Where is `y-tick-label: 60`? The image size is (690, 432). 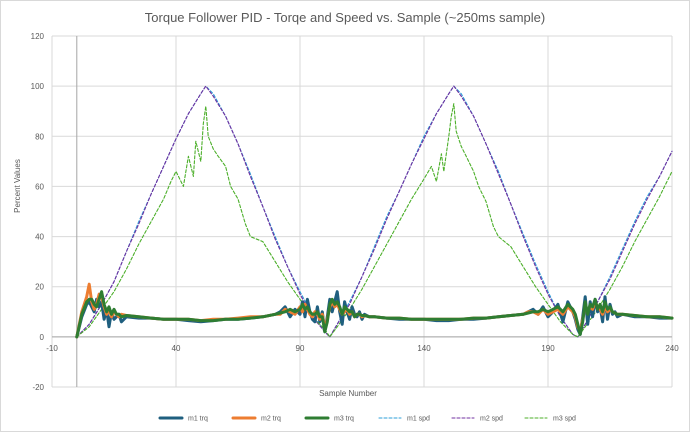 y-tick-label: 60 is located at coordinates (39, 186).